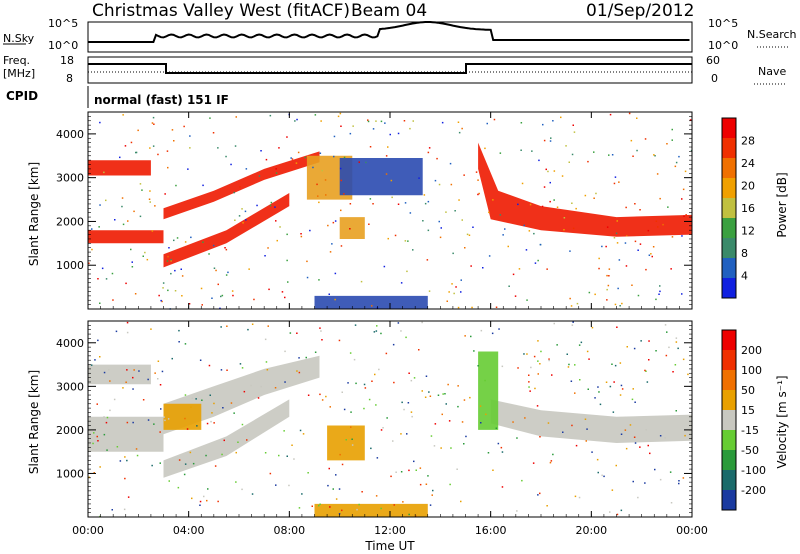  I want to click on velocity-cbar-swatch, so click(729, 420).